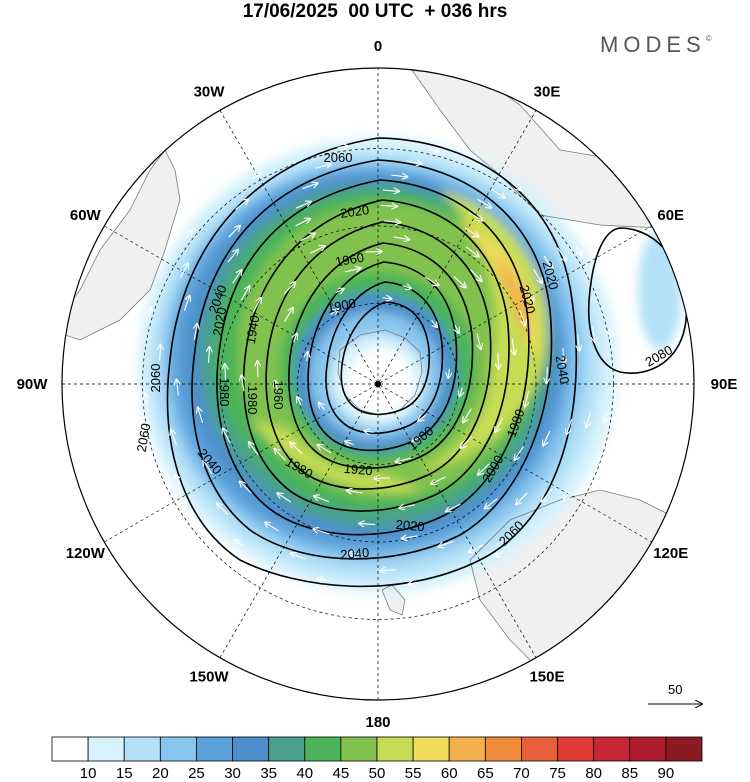 Image resolution: width=750 pixels, height=782 pixels. I want to click on meridian-label-120e: 120E, so click(670, 553).